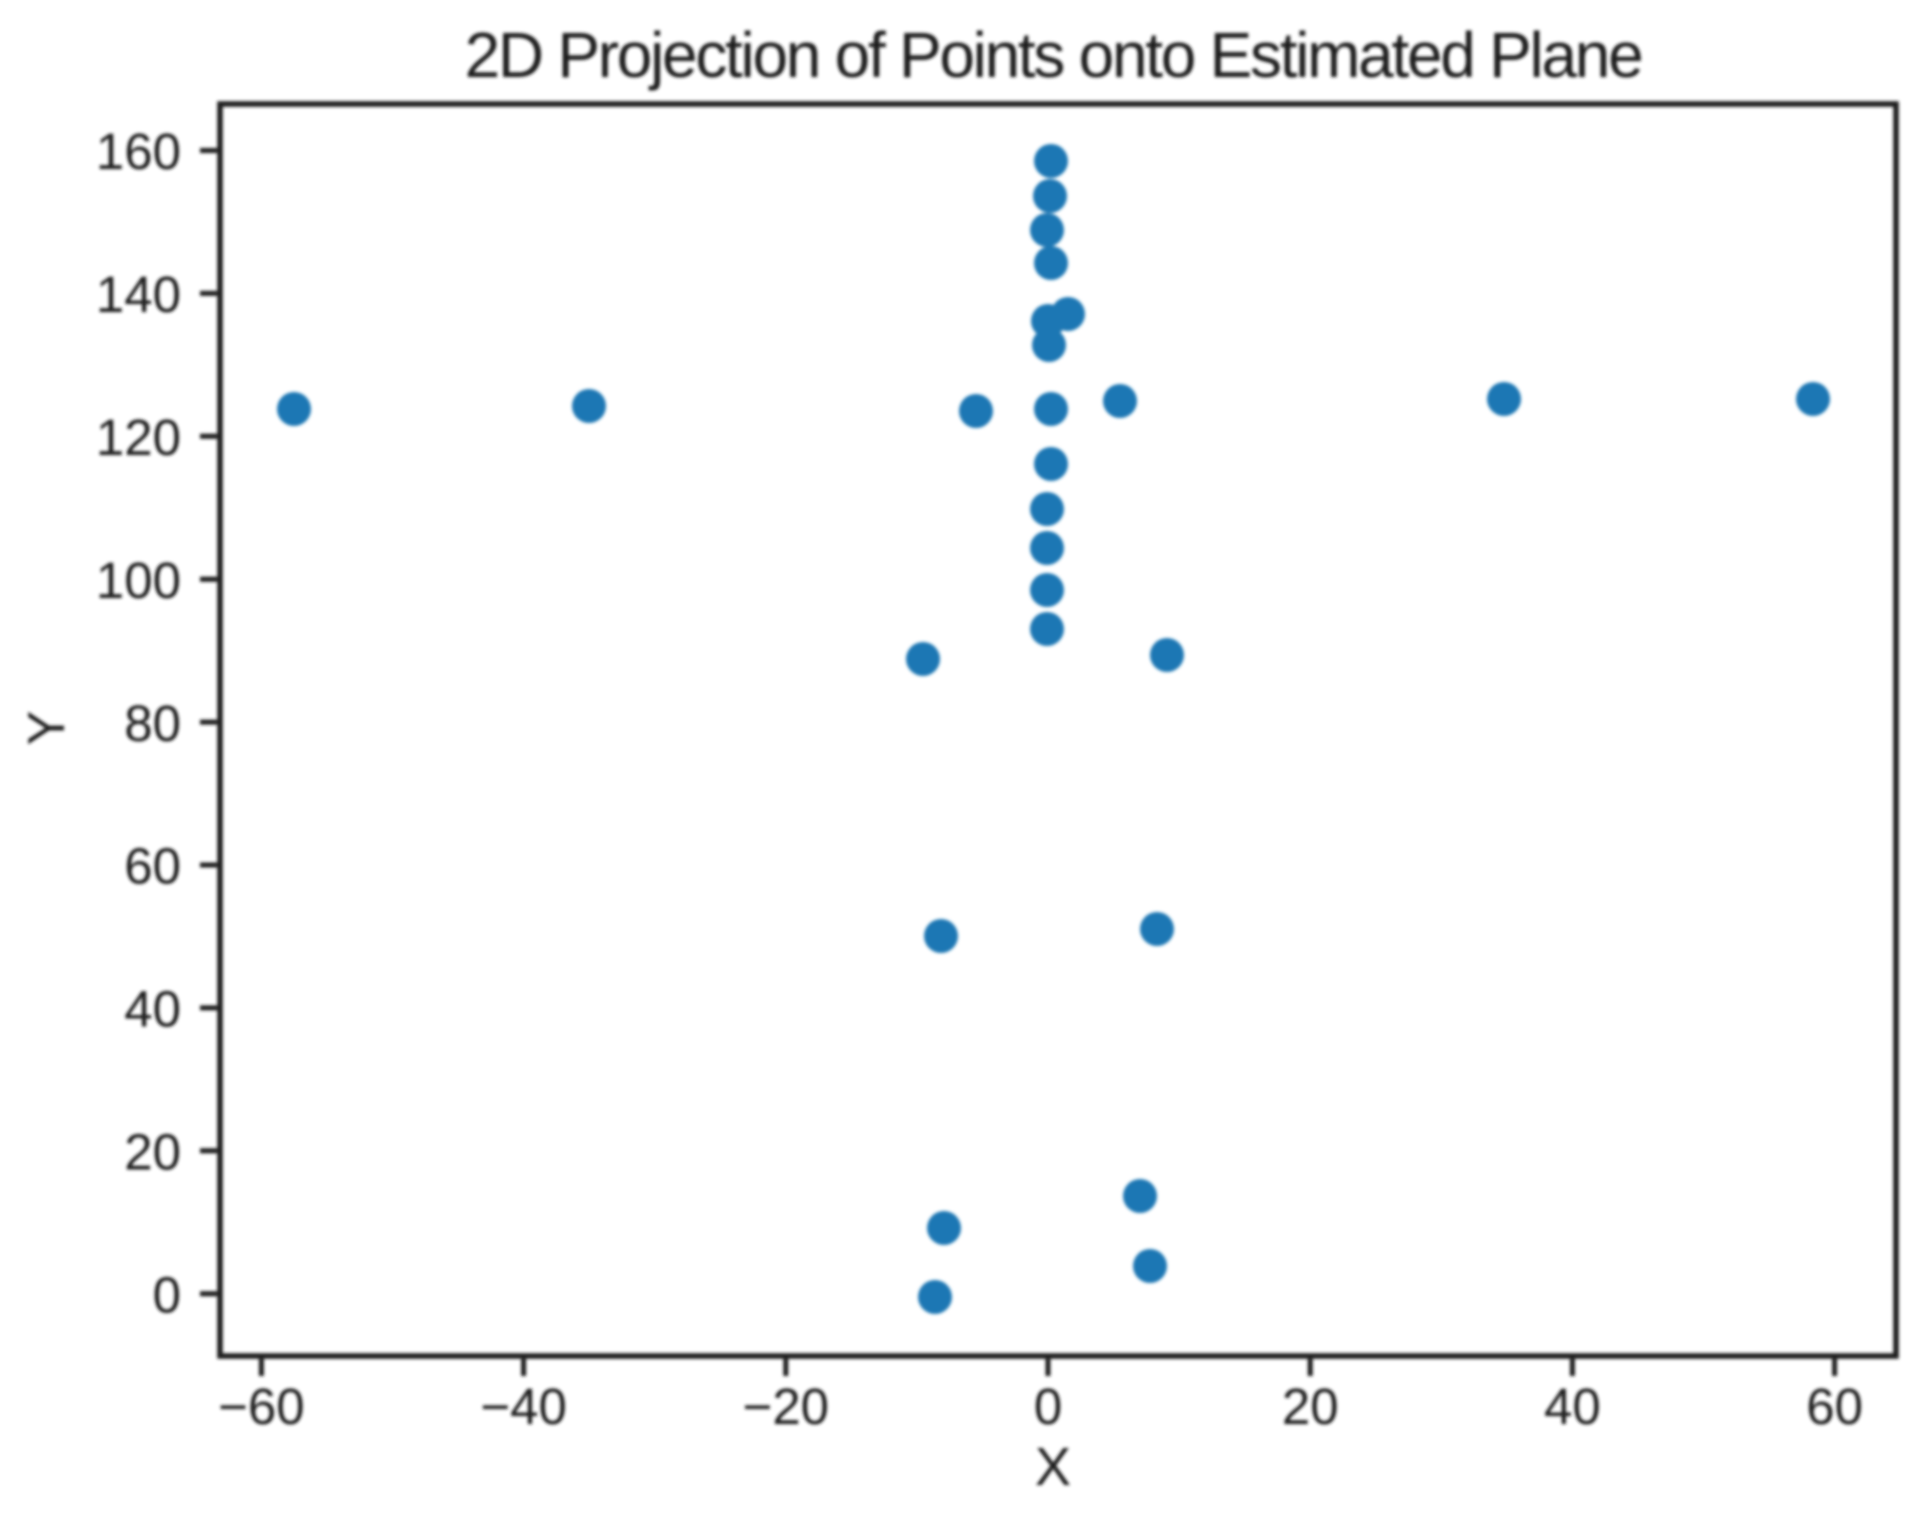 This screenshot has height=1525, width=1920. What do you see at coordinates (138, 294) in the screenshot?
I see `svg-text: 140` at bounding box center [138, 294].